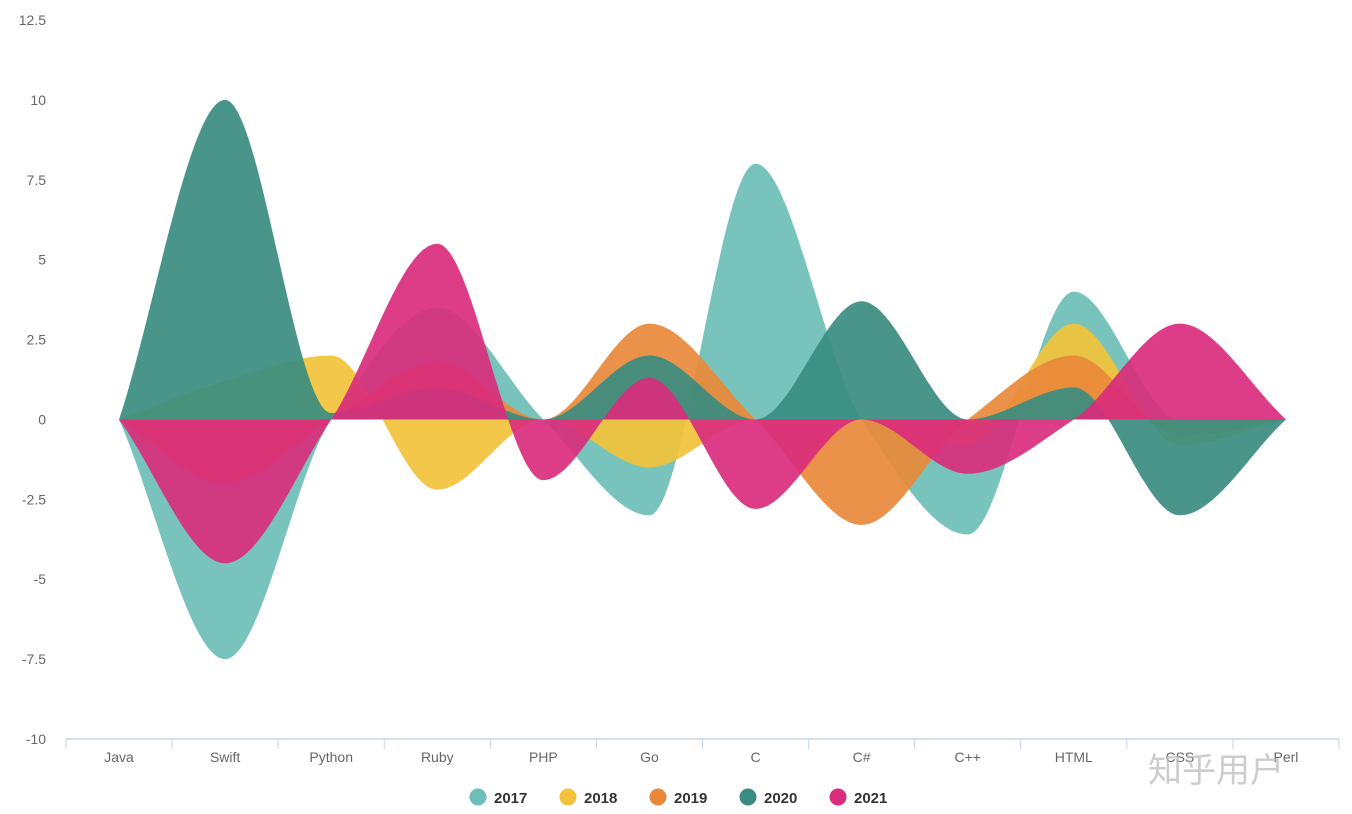  What do you see at coordinates (34, 659) in the screenshot?
I see `y-tick-label: -7.5` at bounding box center [34, 659].